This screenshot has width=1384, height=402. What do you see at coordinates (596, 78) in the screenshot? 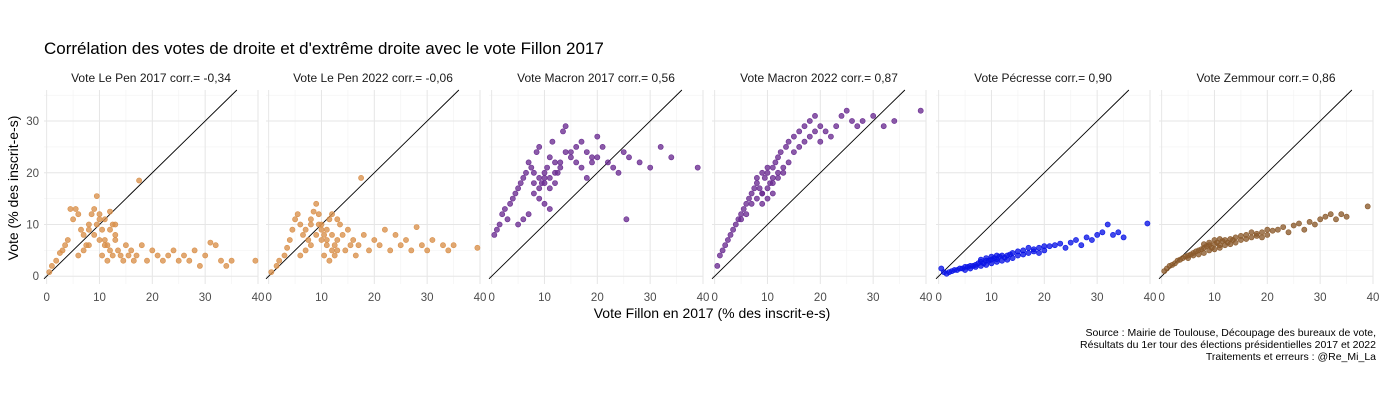
I see `panel-title: Vote Macron 2017 corr.= 0,56` at bounding box center [596, 78].